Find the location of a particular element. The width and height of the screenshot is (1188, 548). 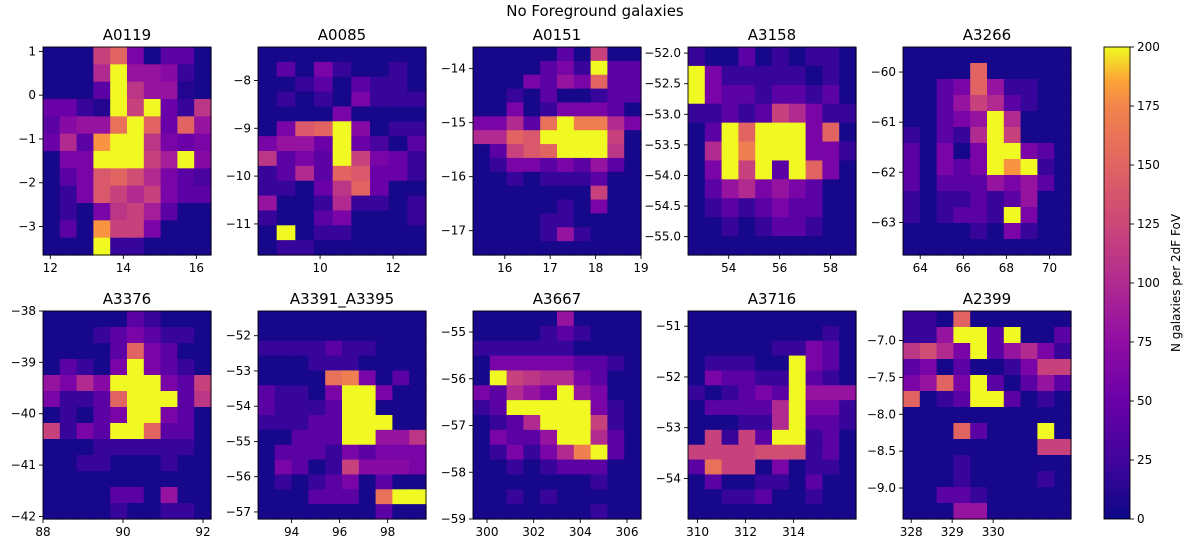

y-tick-label: −16 is located at coordinates (453, 177).